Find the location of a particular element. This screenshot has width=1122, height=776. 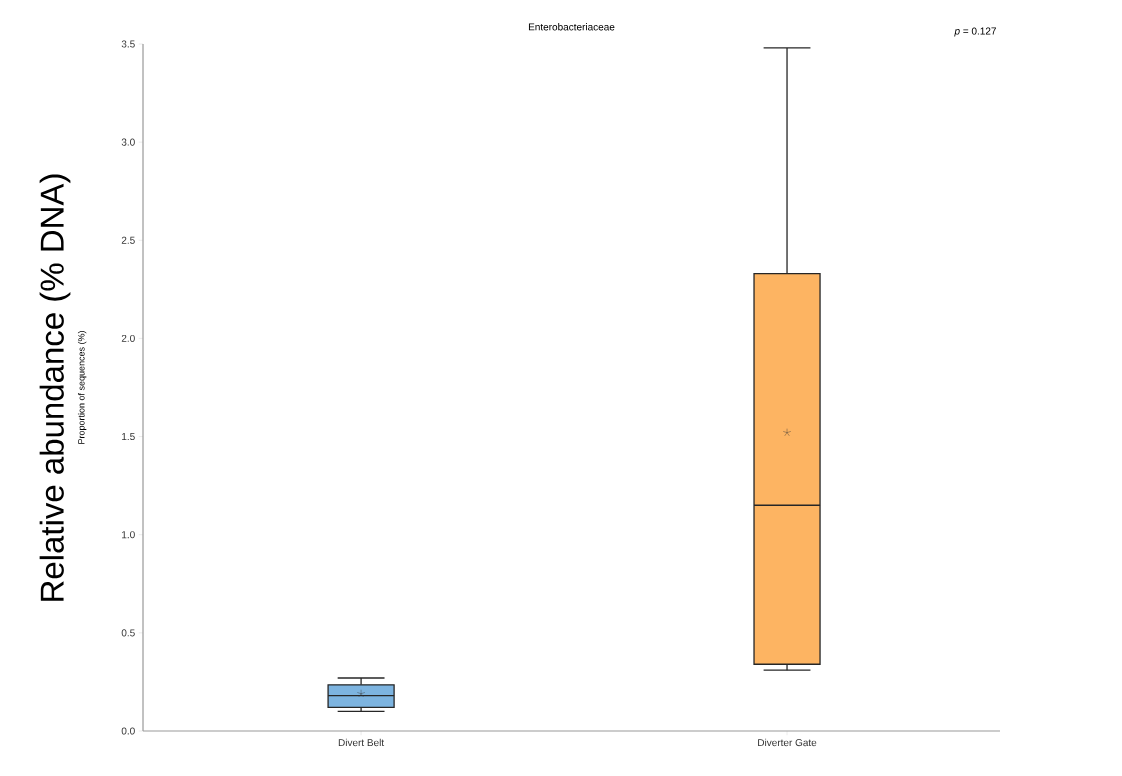

text: Relative abundance (% DNA) is located at coordinates (55, 387).